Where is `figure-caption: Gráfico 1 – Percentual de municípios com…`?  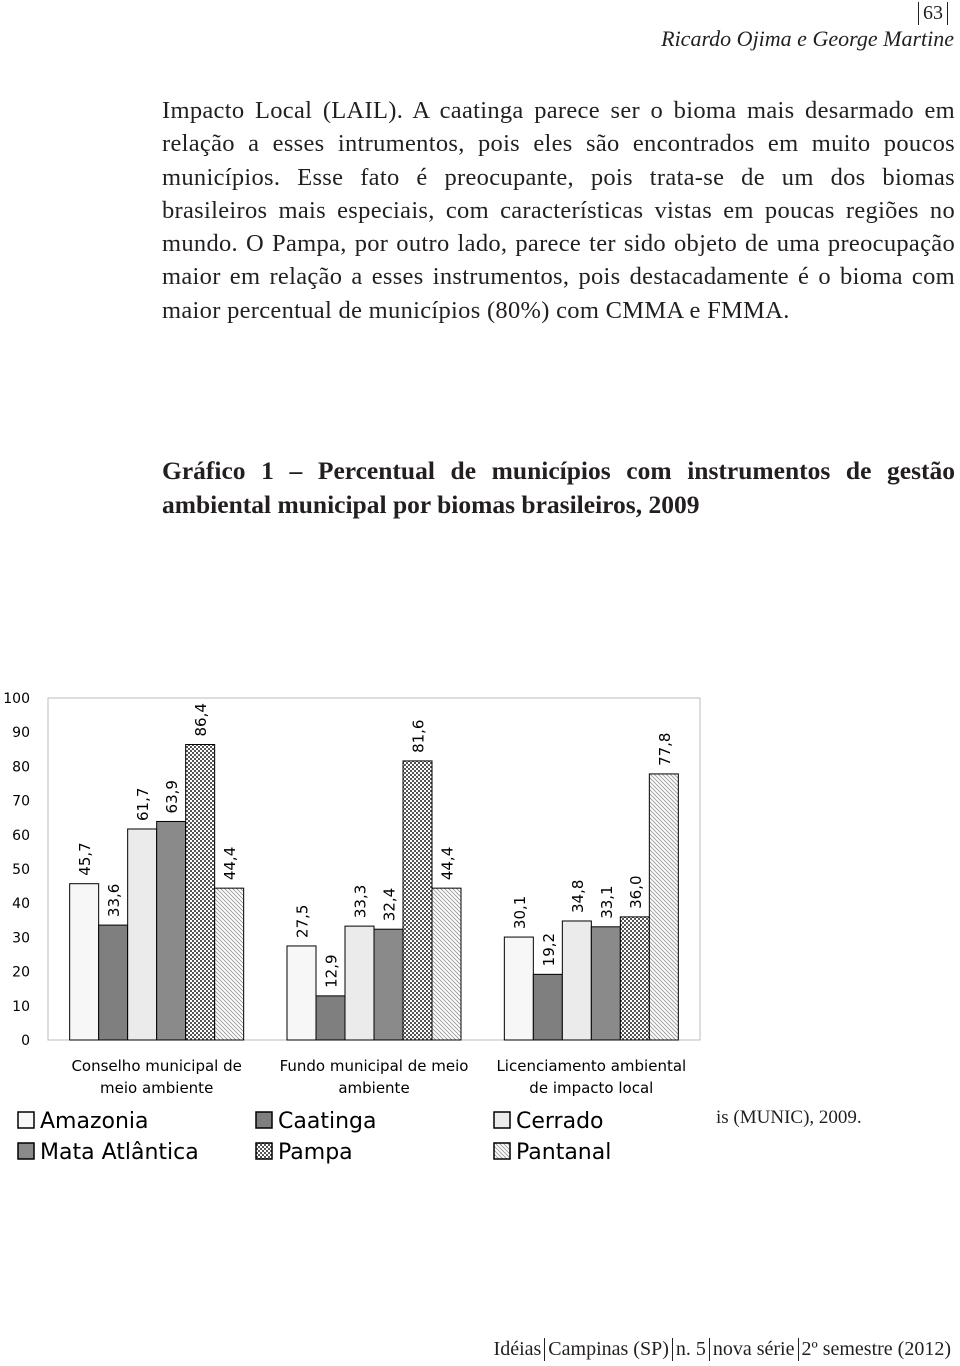 figure-caption: Gráfico 1 – Percentual de municípios com… is located at coordinates (558, 487).